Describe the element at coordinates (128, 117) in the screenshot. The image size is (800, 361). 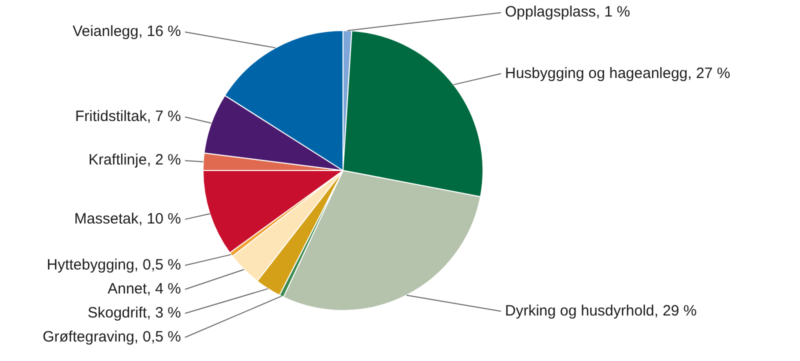
I see `slice-label: Fritidstiltak, 7 %` at that location.